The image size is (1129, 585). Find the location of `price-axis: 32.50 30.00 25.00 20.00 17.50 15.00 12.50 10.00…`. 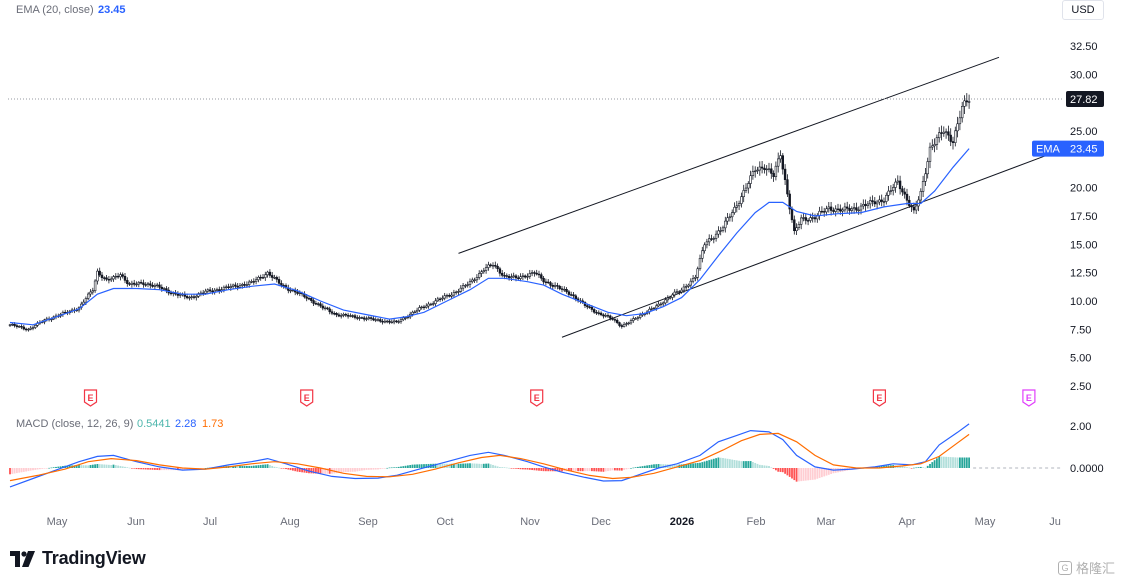

price-axis: 32.50 30.00 25.00 20.00 17.50 15.00 12.50 10.00… is located at coordinates (1084, 217).